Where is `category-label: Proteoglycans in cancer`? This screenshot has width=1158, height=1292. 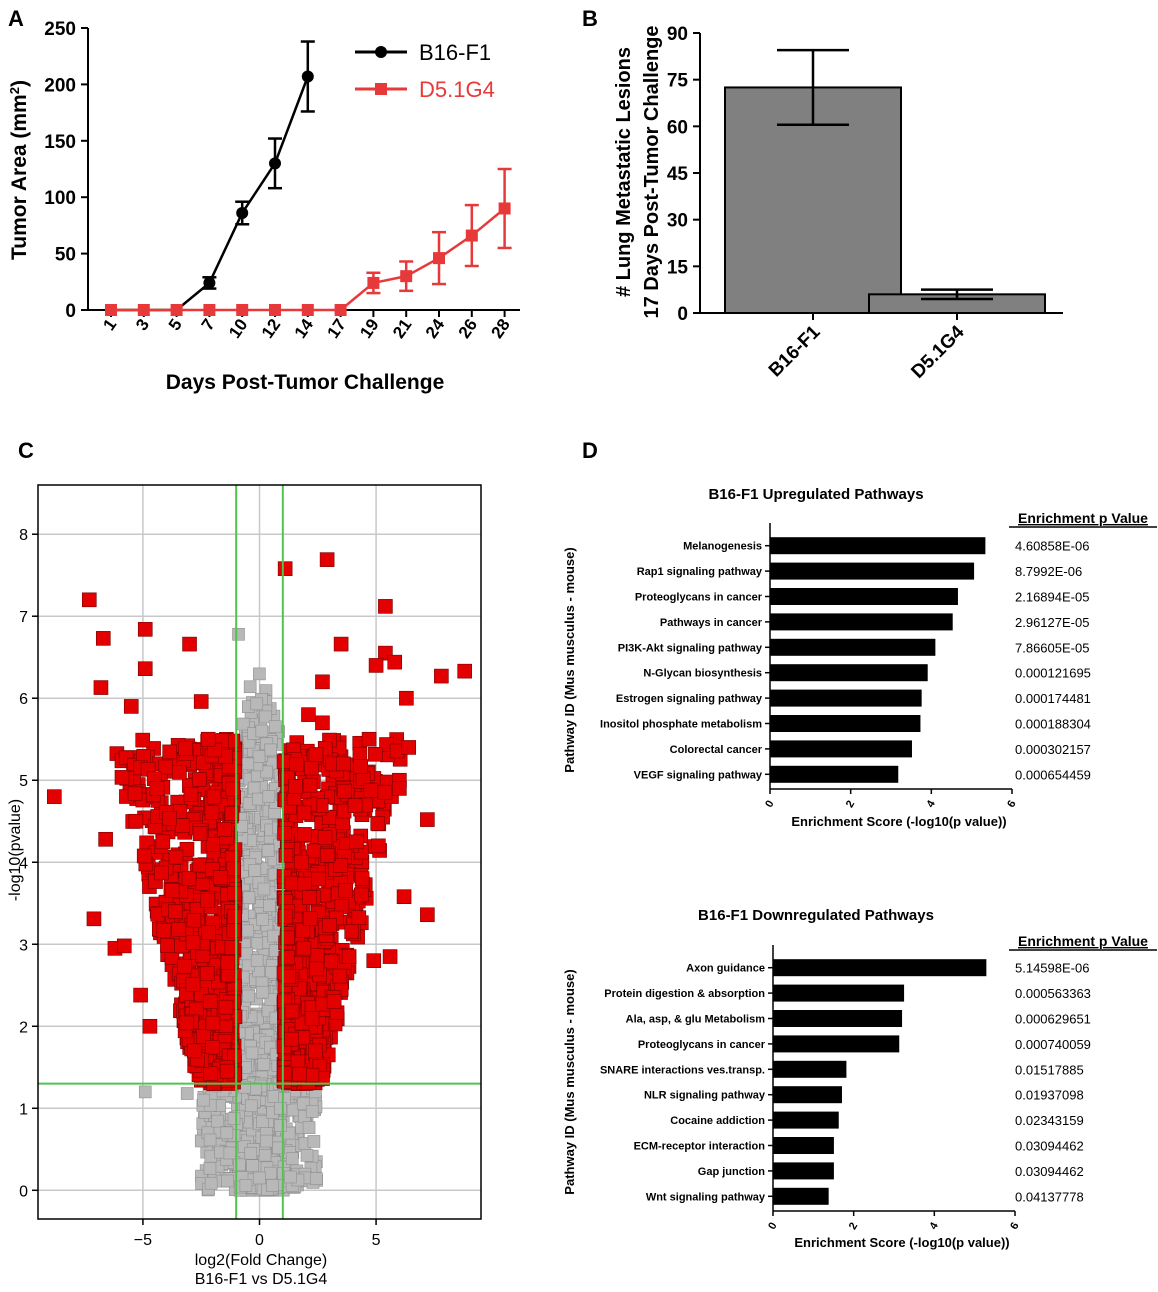
category-label: Proteoglycans in cancer is located at coordinates (702, 1045).